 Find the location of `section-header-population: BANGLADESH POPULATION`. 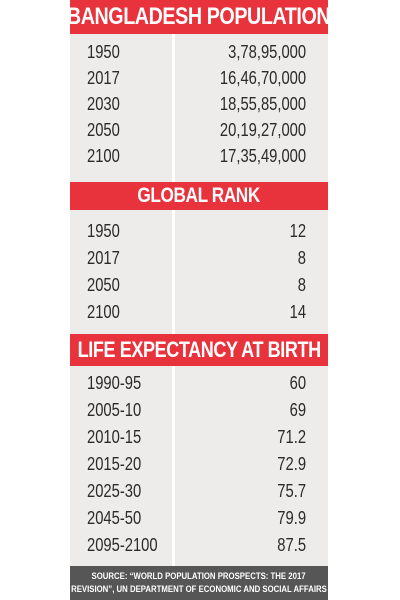

section-header-population: BANGLADESH POPULATION is located at coordinates (199, 17).